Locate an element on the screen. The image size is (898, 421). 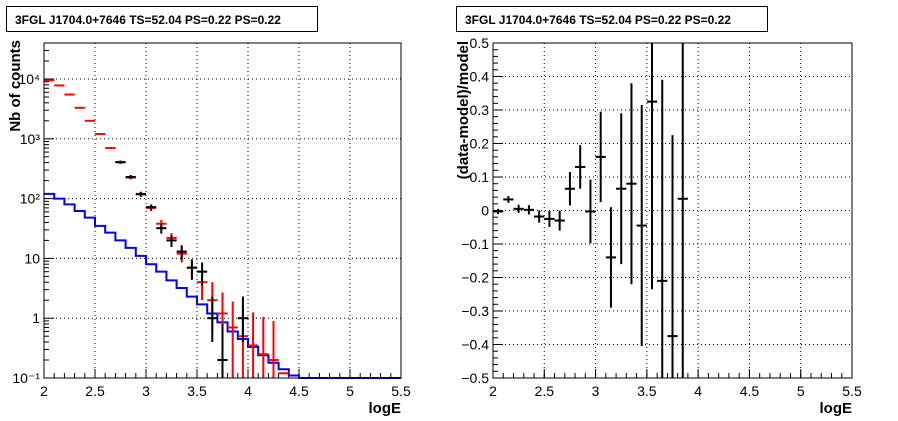
residuals-y-tick-label: 0.5 is located at coordinates (480, 43).